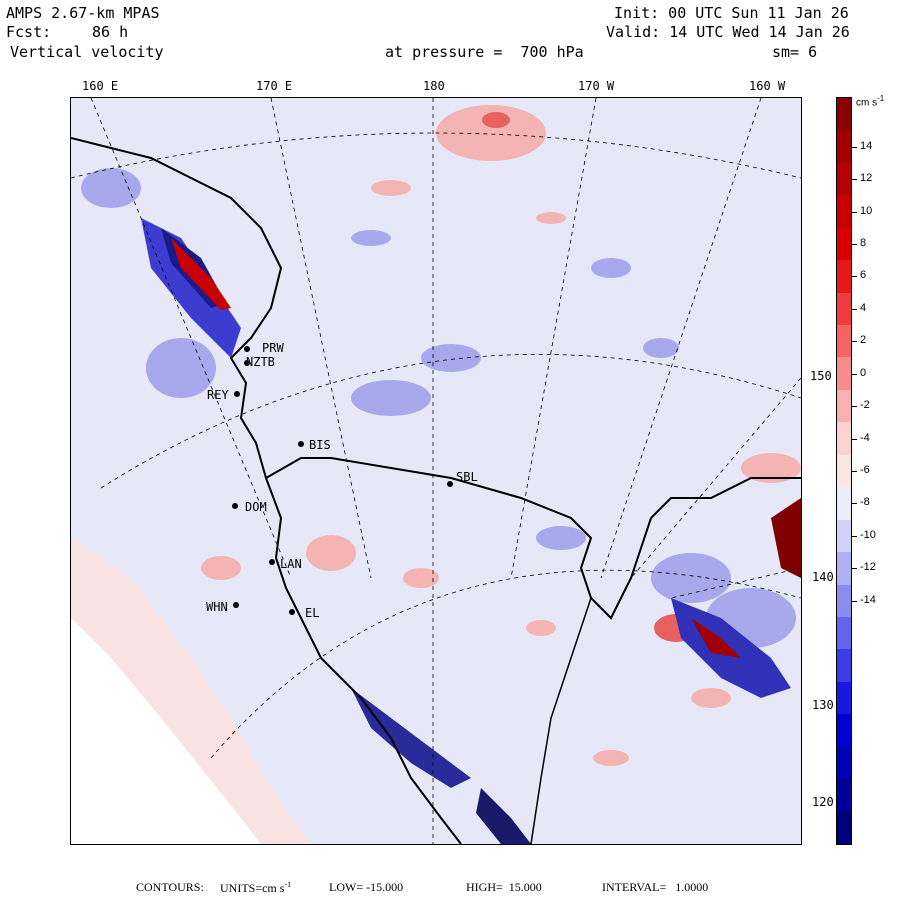 This screenshot has width=900, height=900. What do you see at coordinates (870, 101) in the screenshot?
I see `colorbar-unit: cm s-1` at bounding box center [870, 101].